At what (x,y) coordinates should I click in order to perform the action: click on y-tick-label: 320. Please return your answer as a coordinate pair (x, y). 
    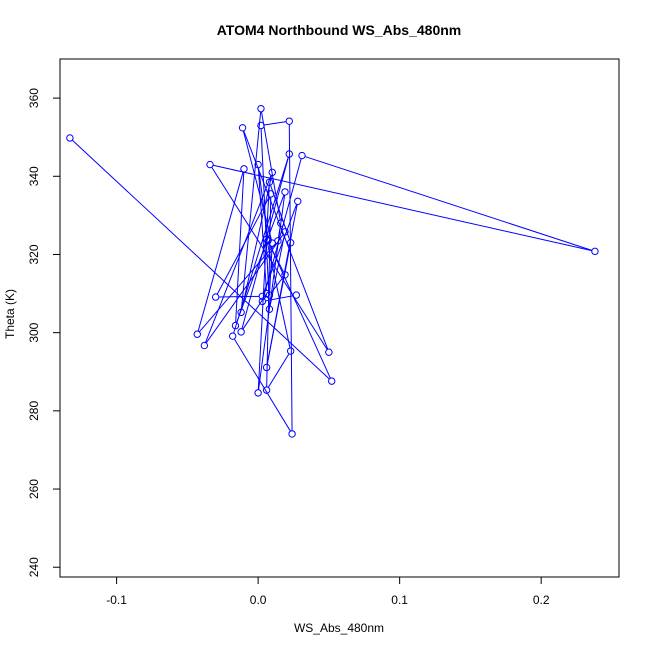
    Looking at the image, I should click on (34, 254).